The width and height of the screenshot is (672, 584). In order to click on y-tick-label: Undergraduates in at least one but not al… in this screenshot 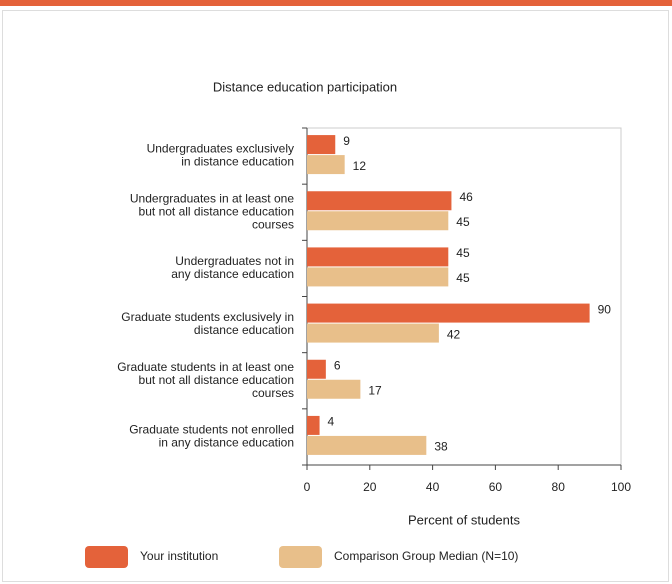, I will do `click(212, 211)`.